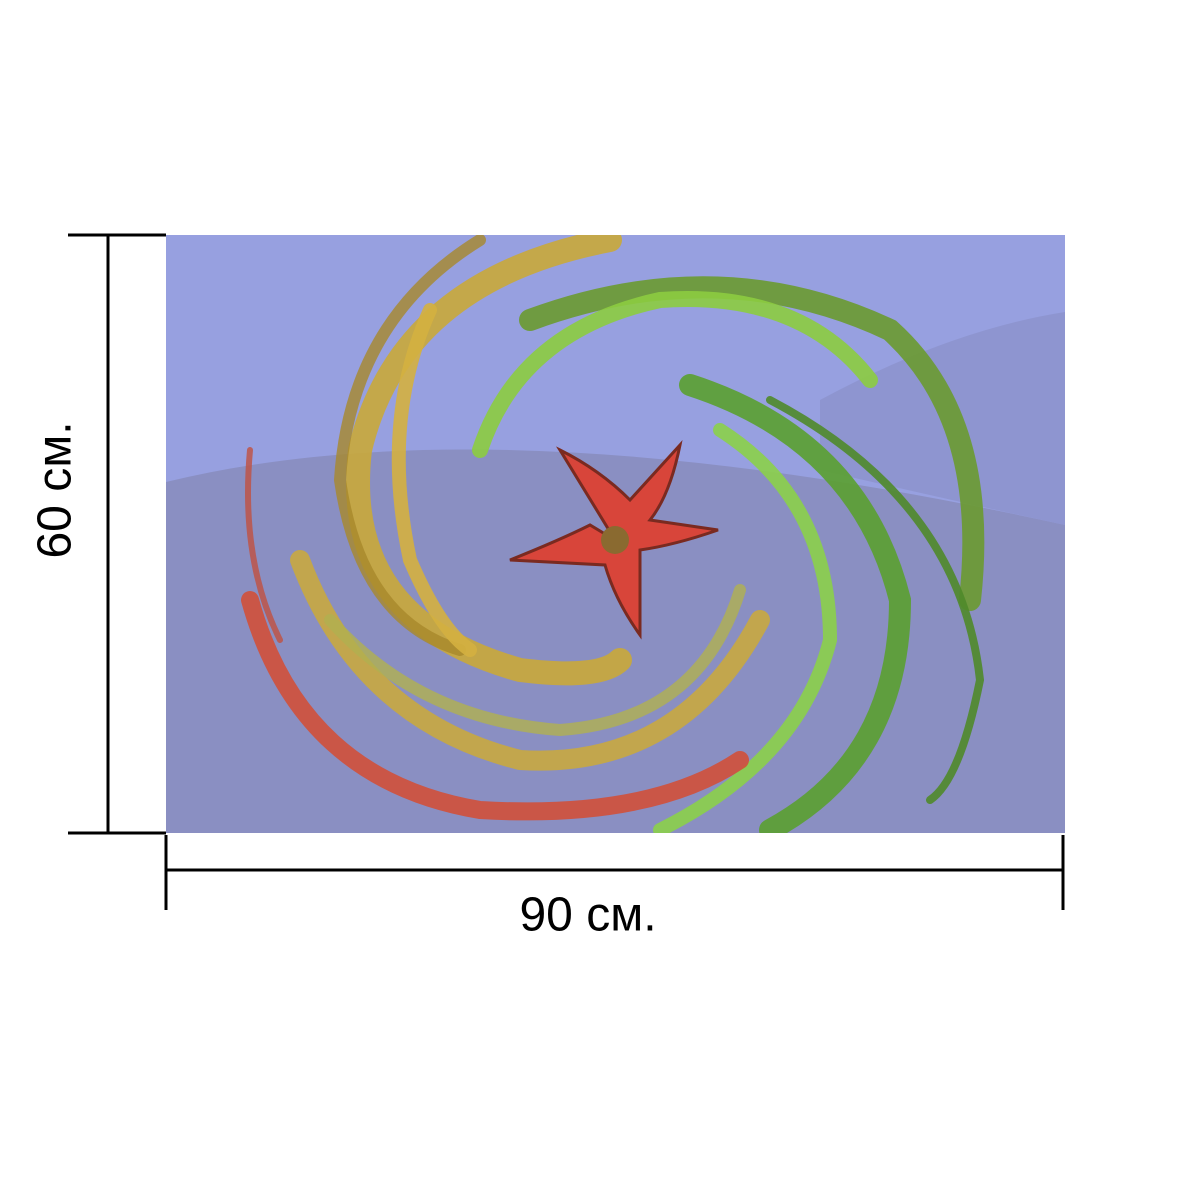 The height and width of the screenshot is (1200, 1200). I want to click on height-dimension, so click(117, 534).